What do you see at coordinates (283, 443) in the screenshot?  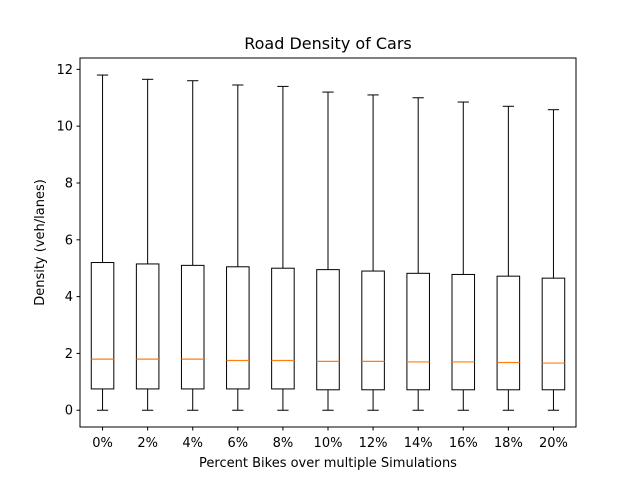 I see `x-tick-label: 8%` at bounding box center [283, 443].